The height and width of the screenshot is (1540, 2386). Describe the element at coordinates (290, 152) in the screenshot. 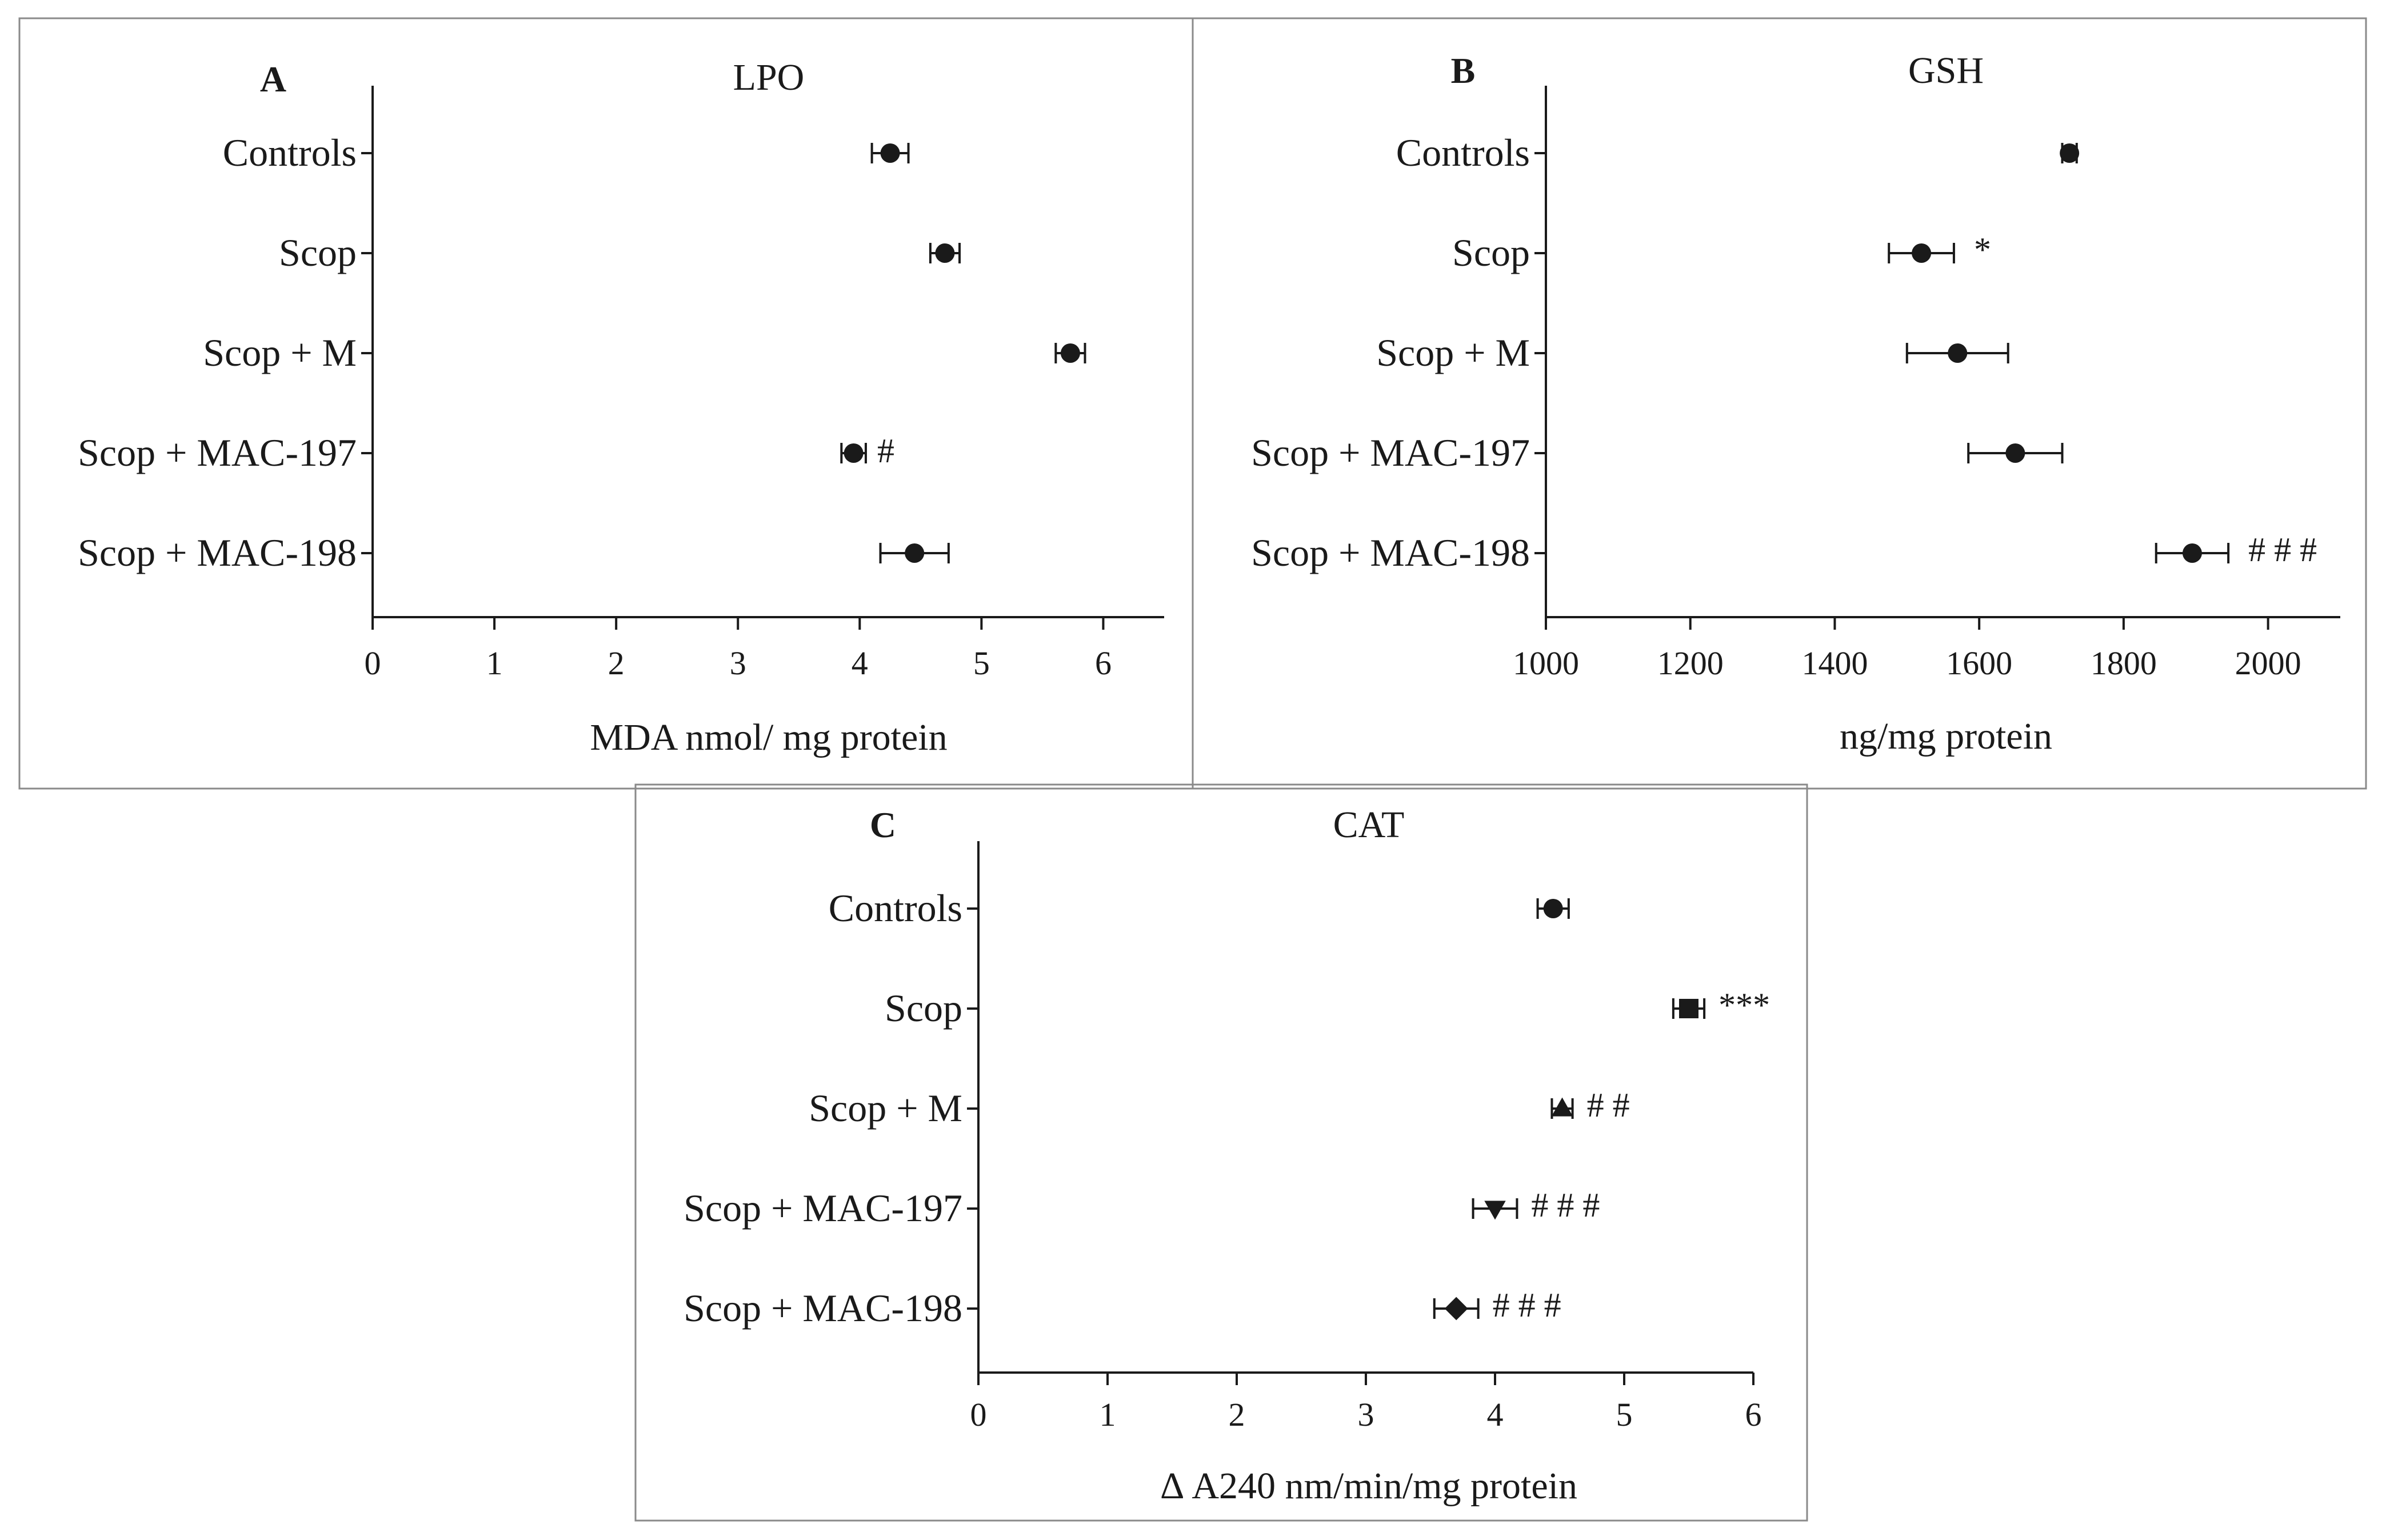

I see `panel-a-category-label: Controls` at that location.